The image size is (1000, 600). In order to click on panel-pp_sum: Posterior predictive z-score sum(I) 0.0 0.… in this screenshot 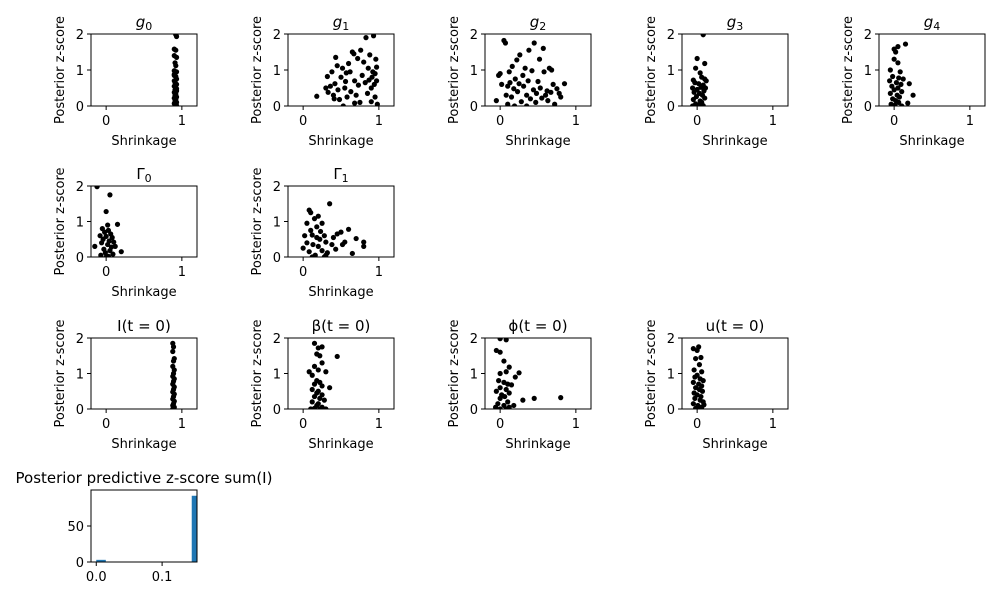, I will do `click(144, 527)`.